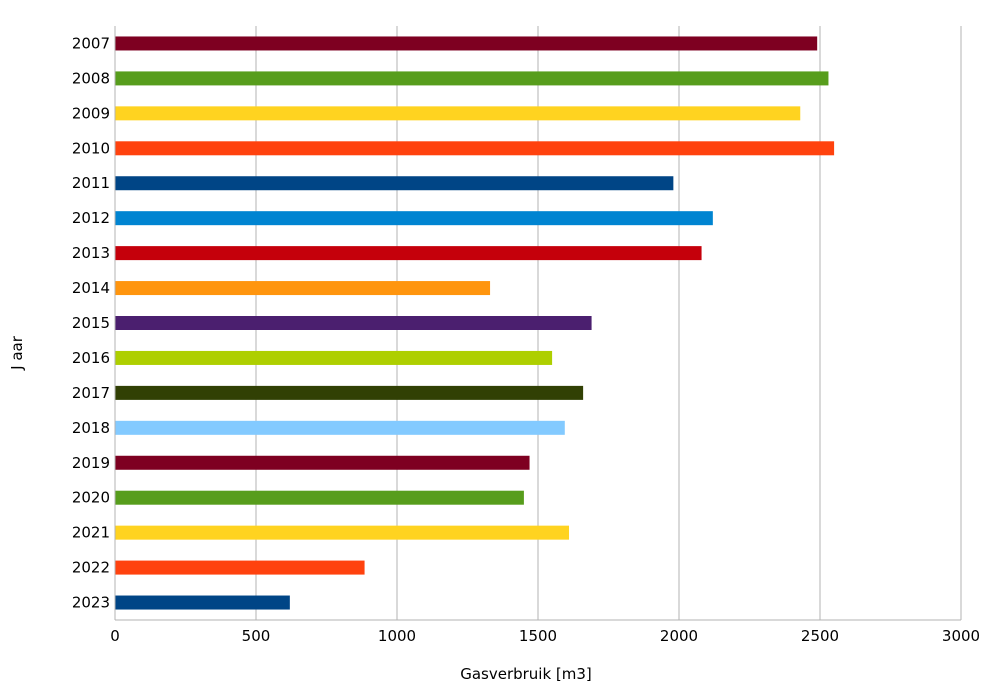  I want to click on x-tick-labels: 0 500 1000 1500 2000 2500 3000, so click(545, 636).